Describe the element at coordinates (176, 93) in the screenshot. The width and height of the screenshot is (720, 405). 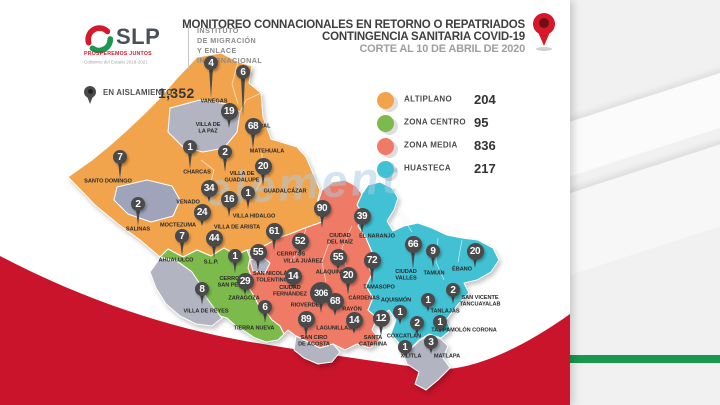
I see `isolation-value: 1,352` at that location.